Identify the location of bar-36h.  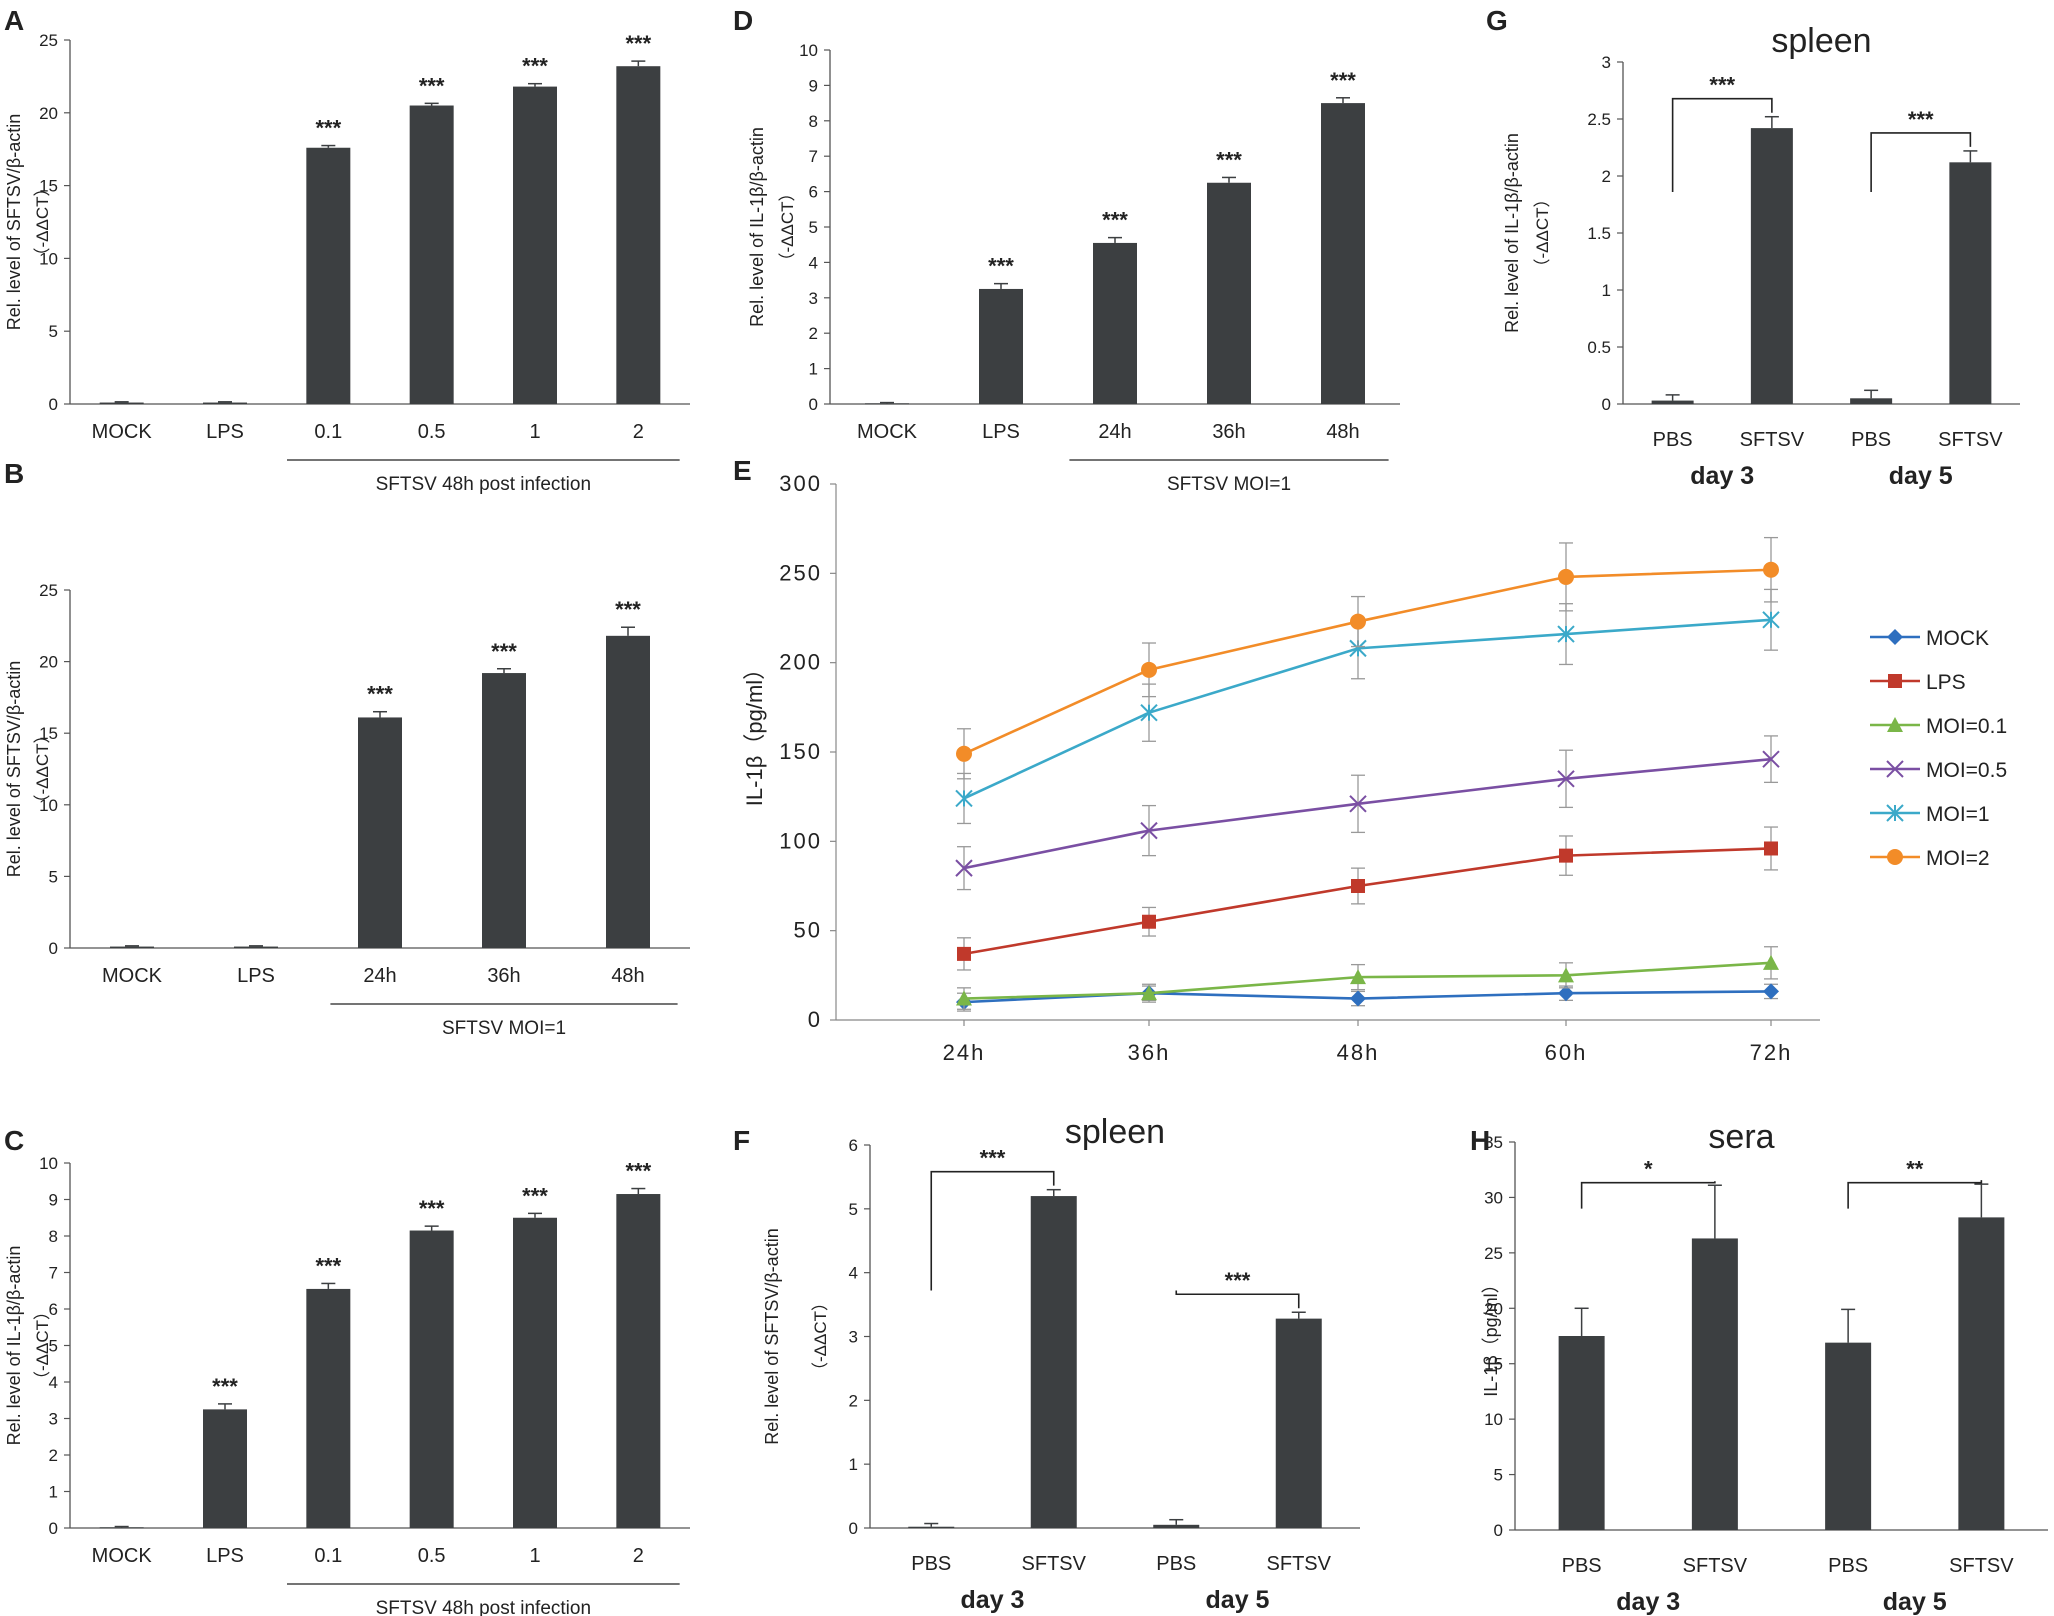
(504, 810).